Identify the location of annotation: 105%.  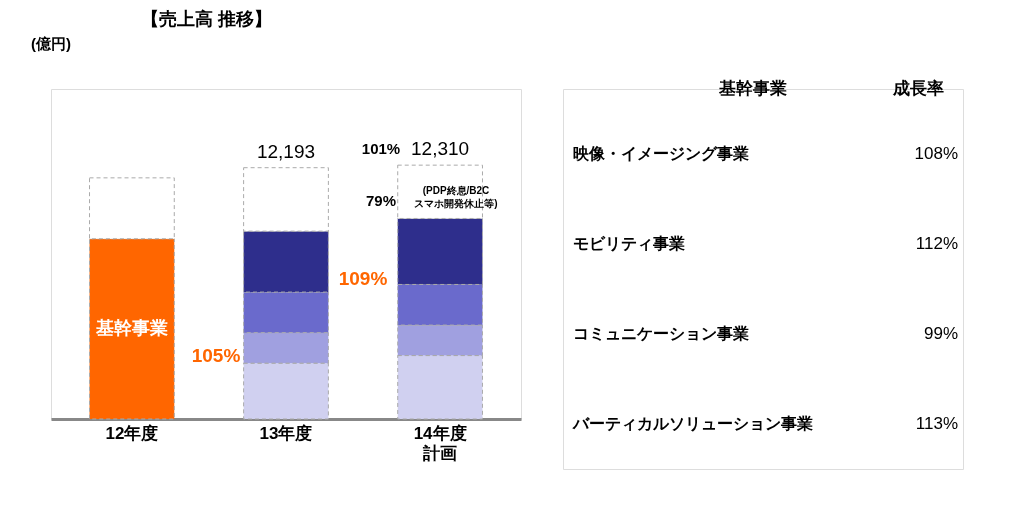
(216, 355).